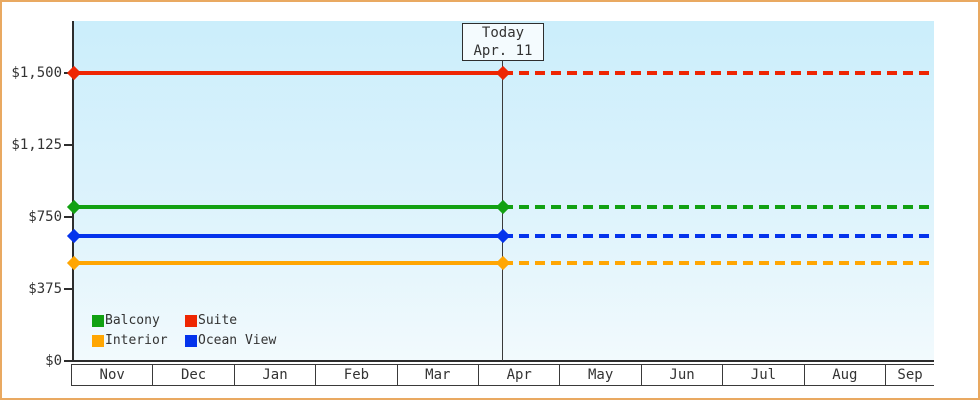 Image resolution: width=980 pixels, height=400 pixels. Describe the element at coordinates (184, 330) in the screenshot. I see `legend: Balcony Suite Interior Ocean View` at that location.